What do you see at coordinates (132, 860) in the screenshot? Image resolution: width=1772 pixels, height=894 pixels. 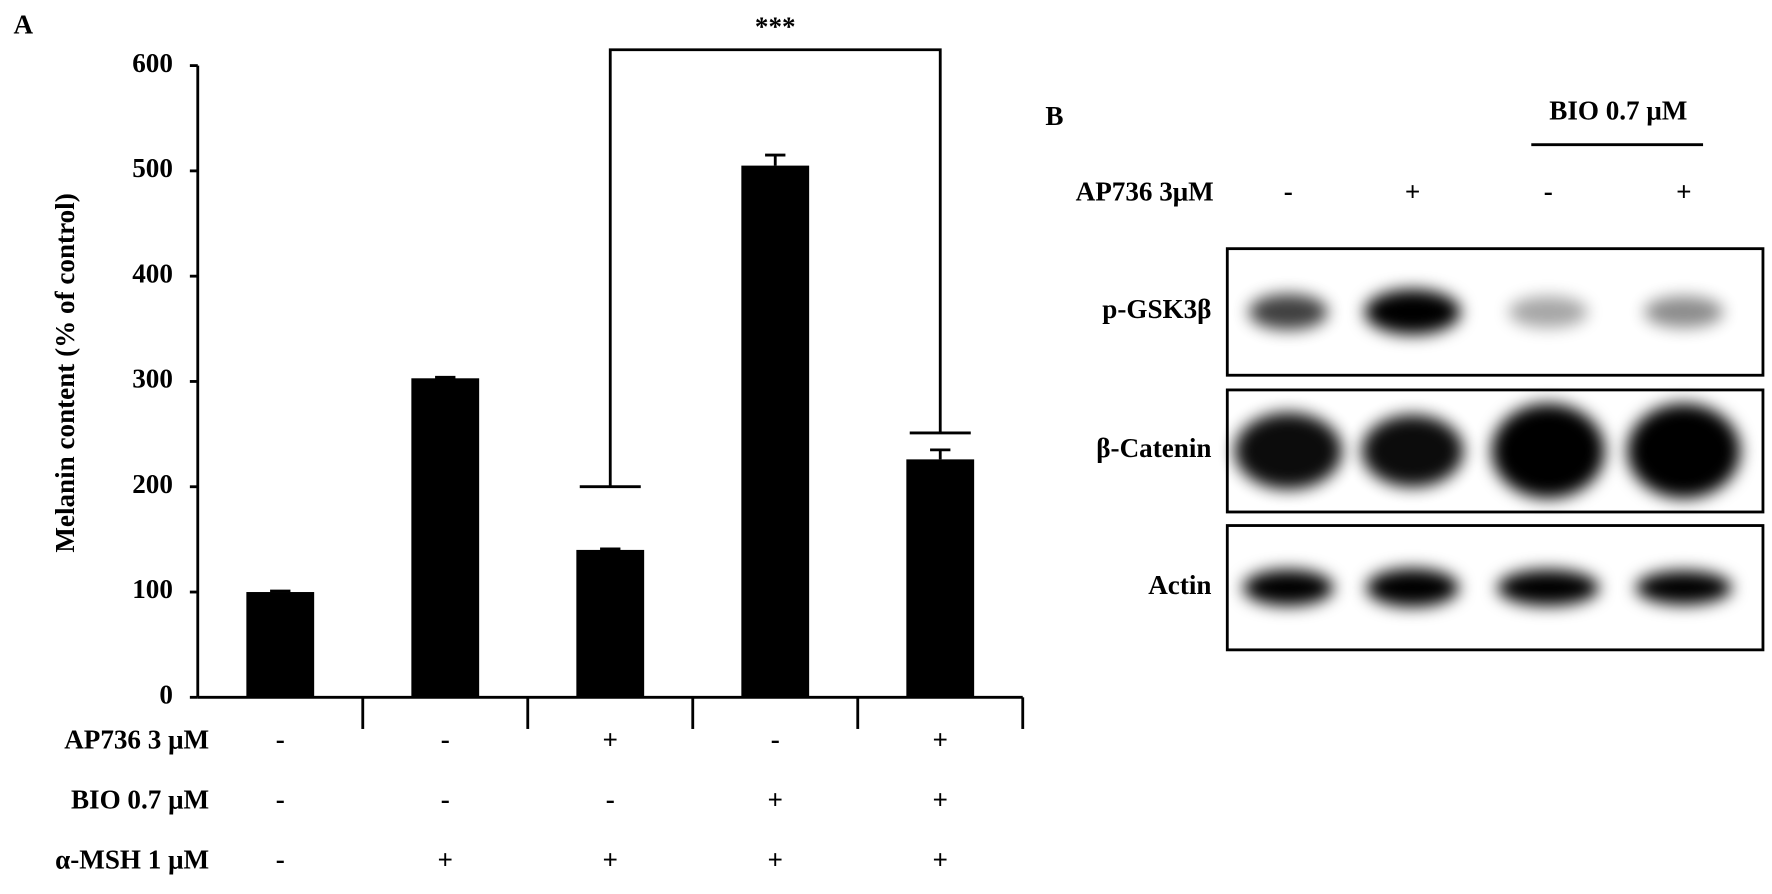 I see `treatment-label: α-MSH 1 μM` at bounding box center [132, 860].